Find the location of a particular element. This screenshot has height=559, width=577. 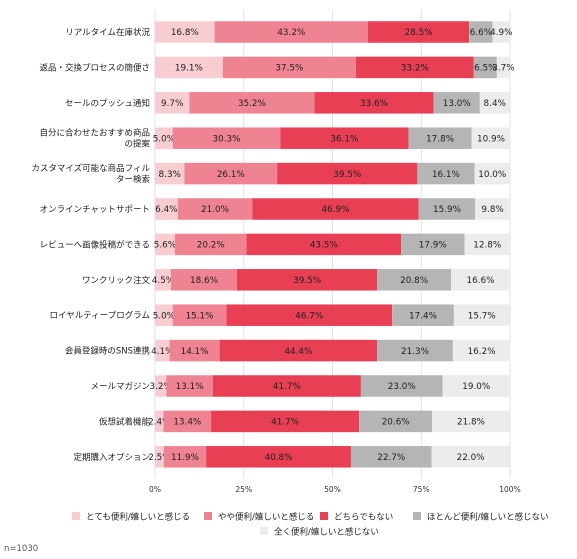

data-label: 15.1% is located at coordinates (200, 316).